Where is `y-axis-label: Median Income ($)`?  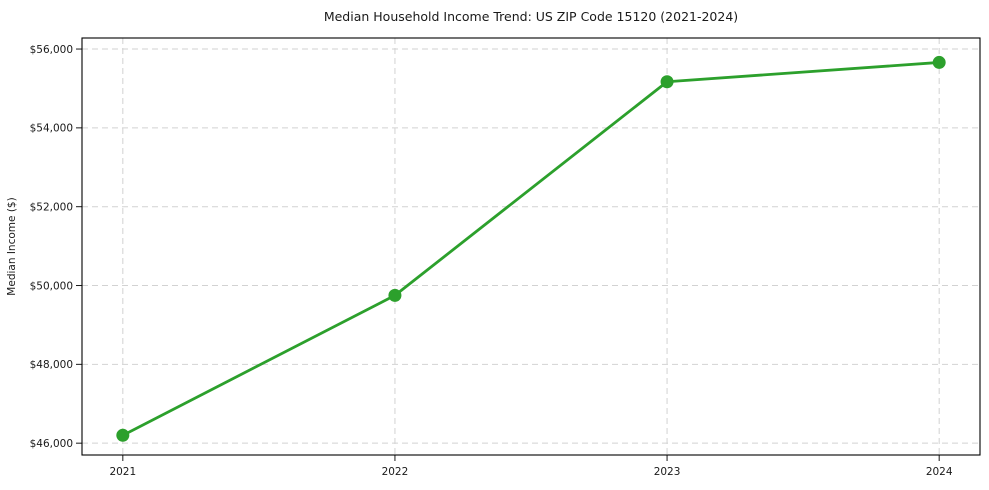
y-axis-label: Median Income ($) is located at coordinates (12, 246).